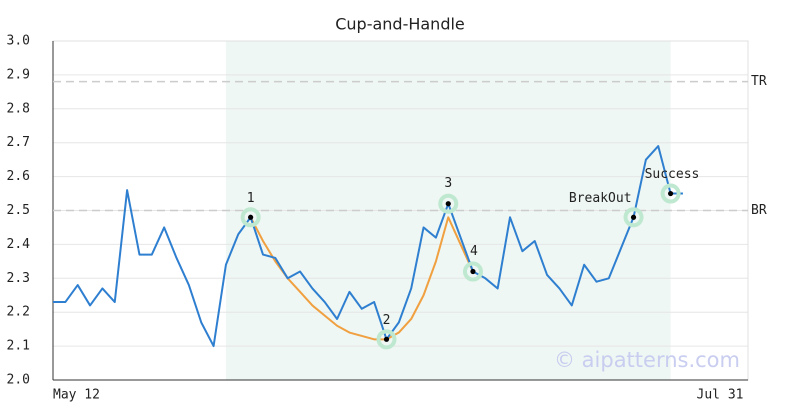  Describe the element at coordinates (18, 278) in the screenshot. I see `y-tick-label: 2.3` at that location.